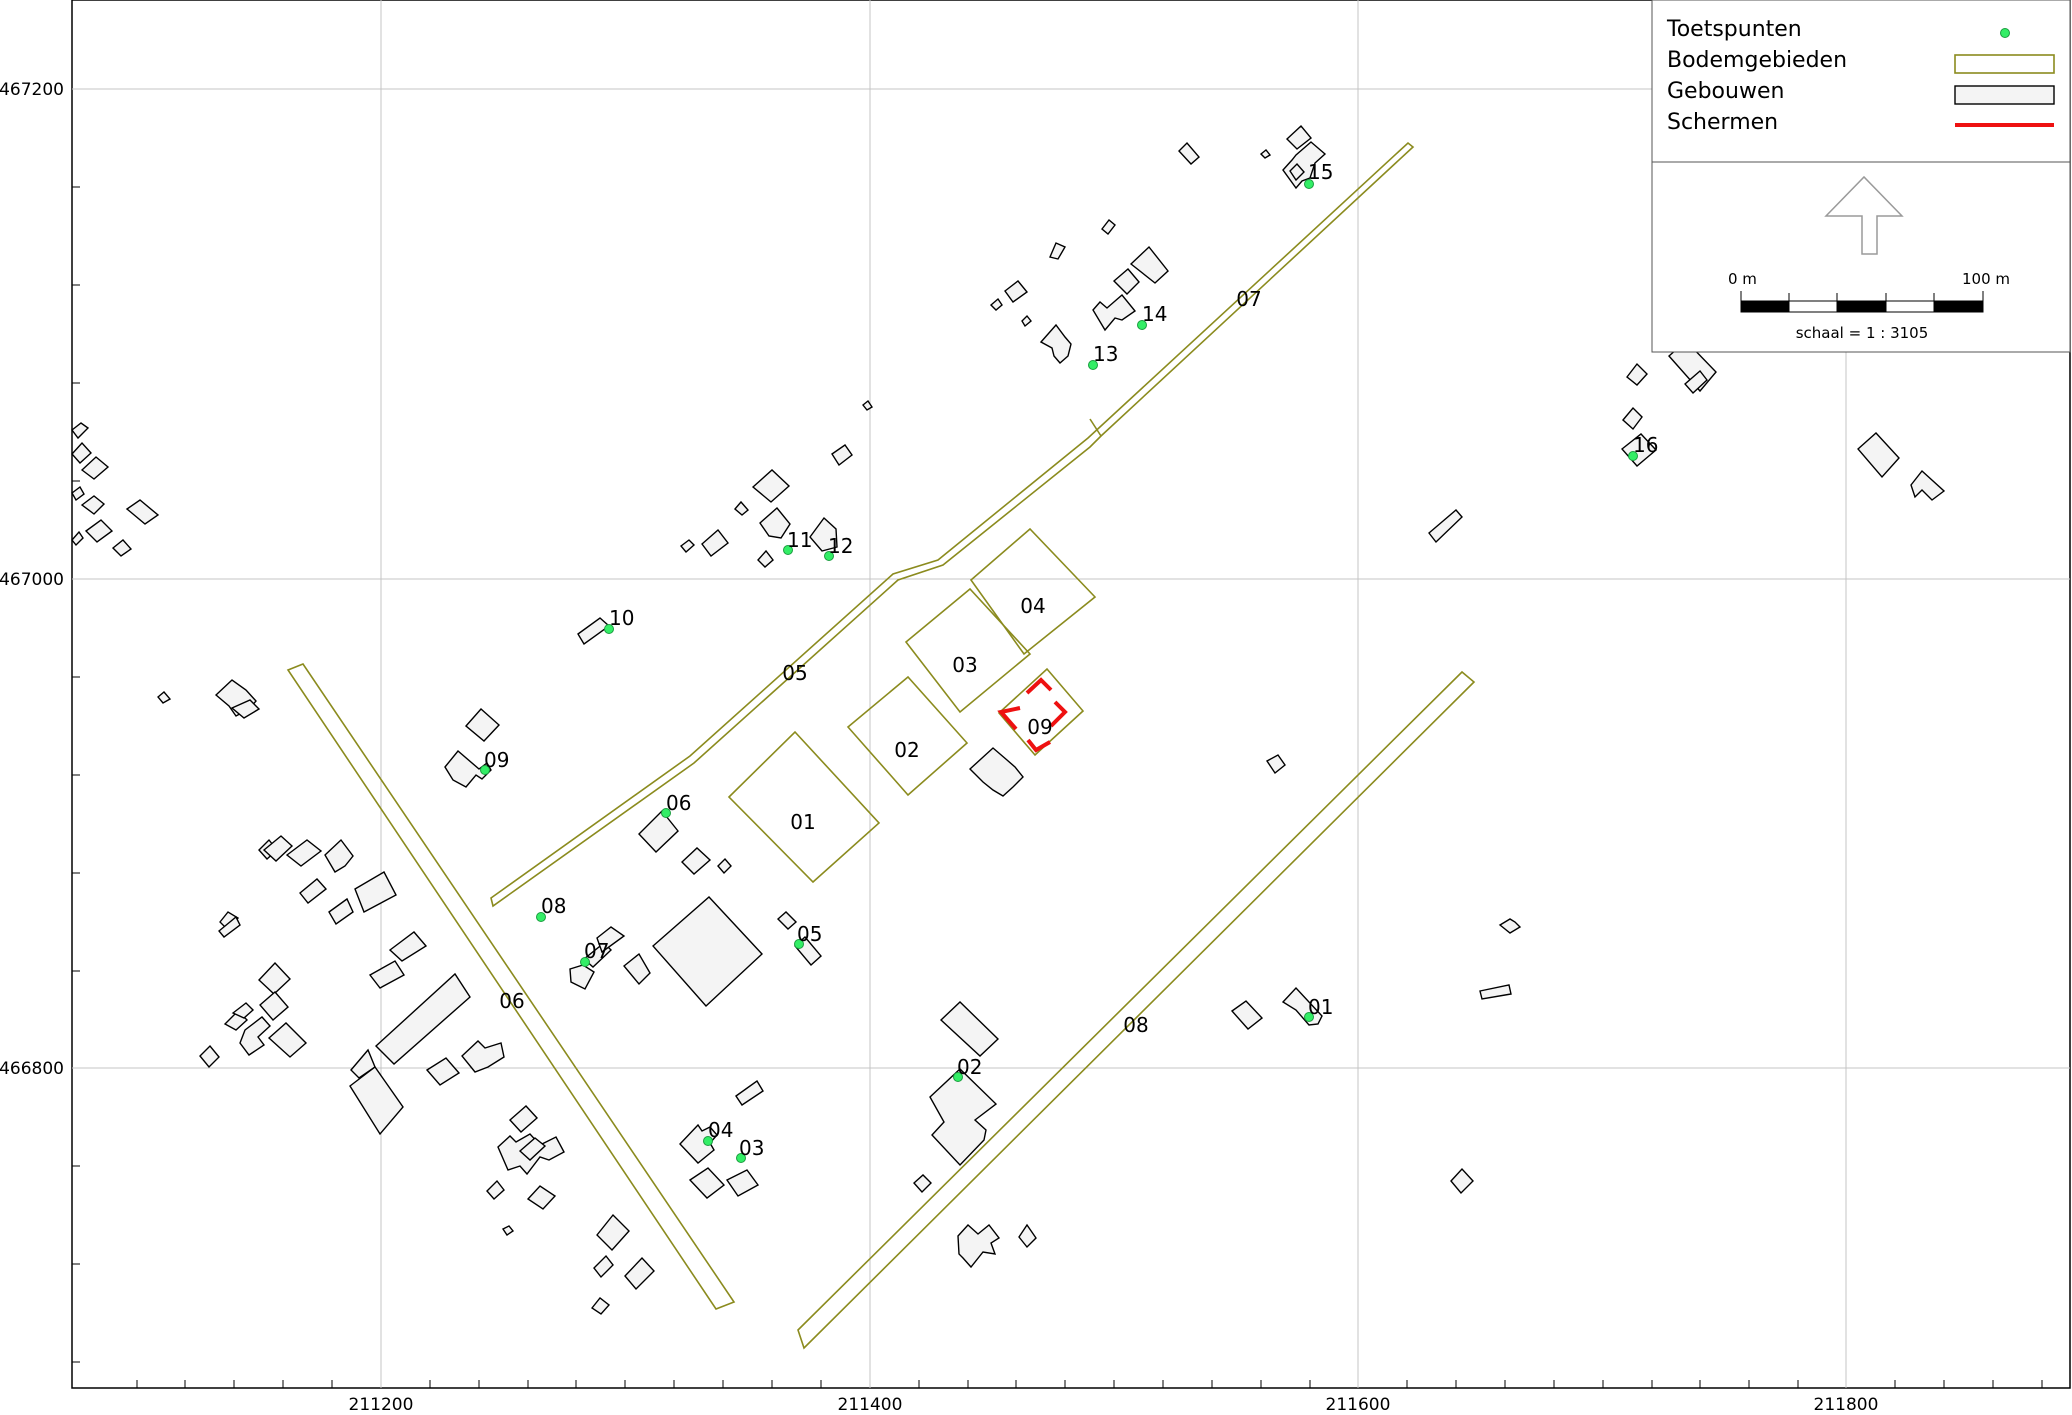 This screenshot has height=1415, width=2072. What do you see at coordinates (32, 90) in the screenshot?
I see `y-tick-label: 467200` at bounding box center [32, 90].